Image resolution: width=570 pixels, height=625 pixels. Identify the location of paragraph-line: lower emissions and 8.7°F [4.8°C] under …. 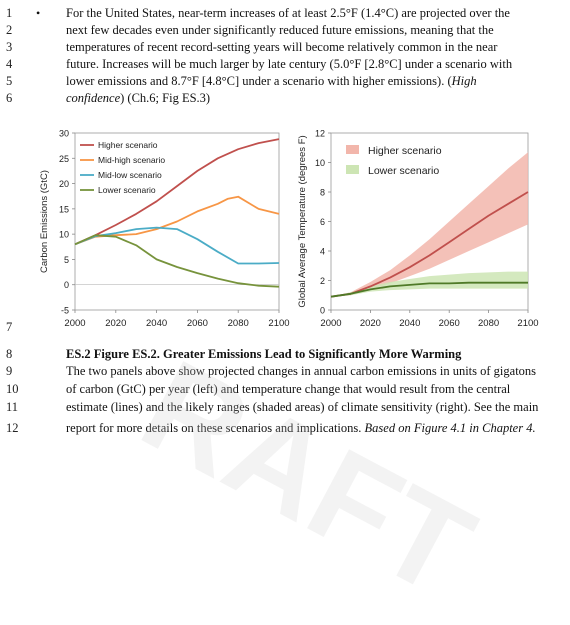
(271, 81).